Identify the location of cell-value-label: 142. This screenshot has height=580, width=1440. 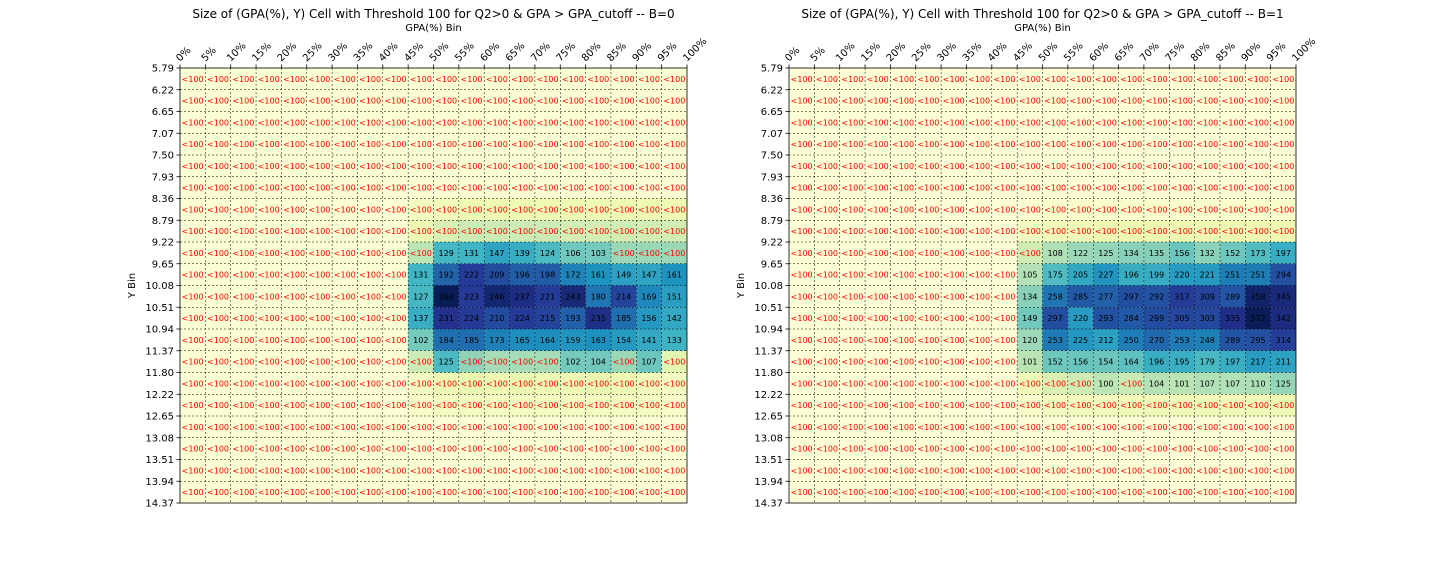
(674, 318).